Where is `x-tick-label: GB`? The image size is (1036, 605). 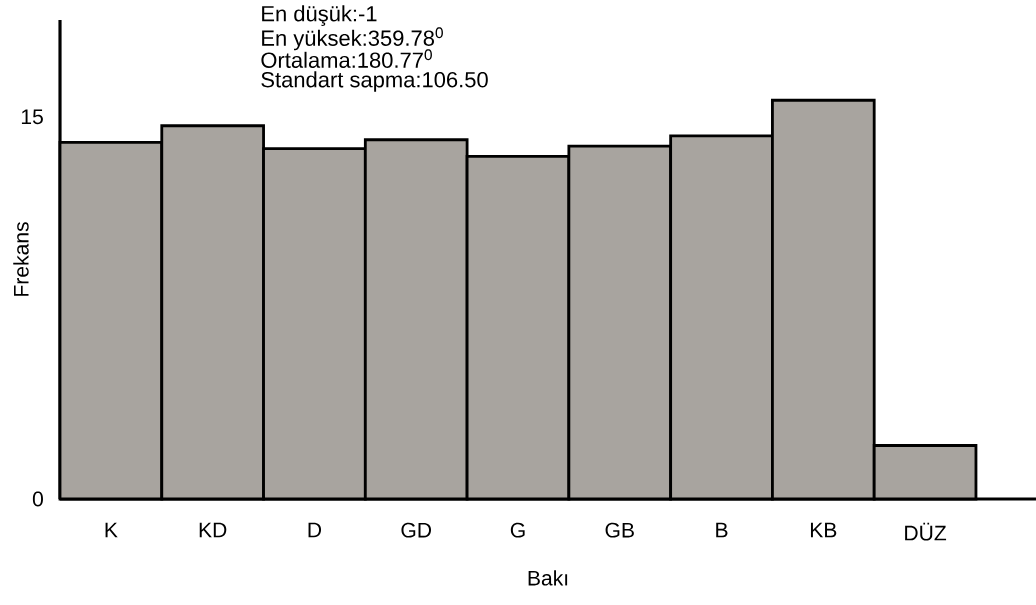
x-tick-label: GB is located at coordinates (619, 530).